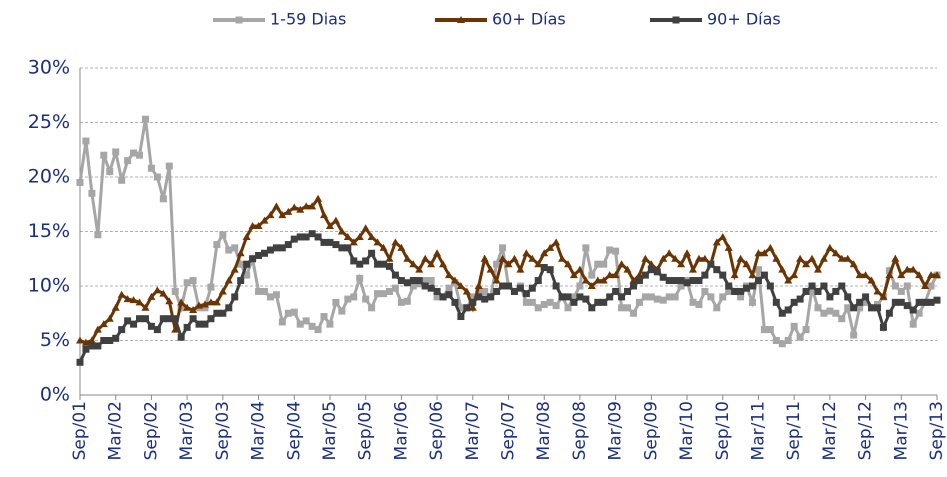  I want to click on y-tick-label: 15%, so click(49, 231).